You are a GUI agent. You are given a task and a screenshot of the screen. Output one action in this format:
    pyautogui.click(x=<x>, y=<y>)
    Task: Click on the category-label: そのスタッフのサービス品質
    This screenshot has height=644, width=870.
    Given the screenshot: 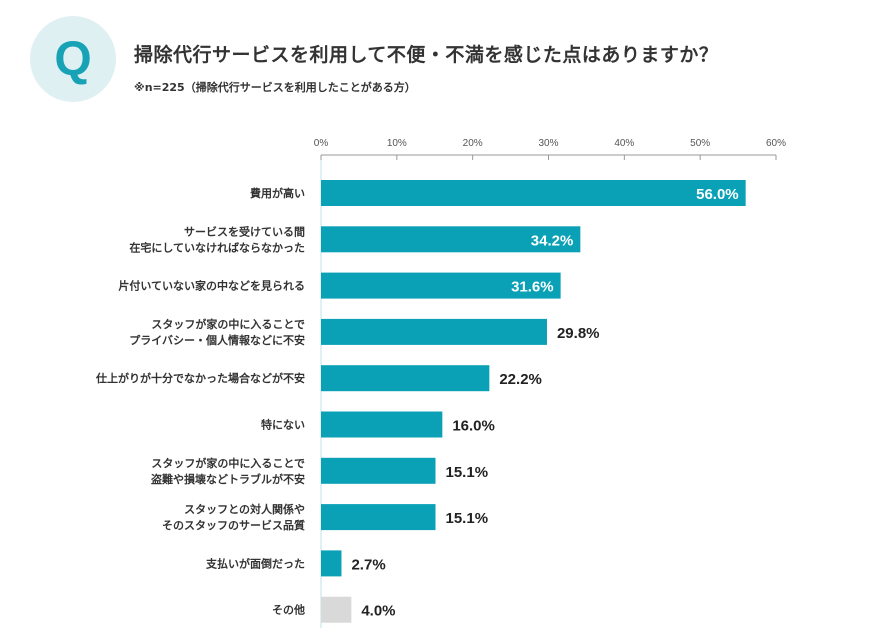 What is the action you would take?
    pyautogui.click(x=233, y=525)
    